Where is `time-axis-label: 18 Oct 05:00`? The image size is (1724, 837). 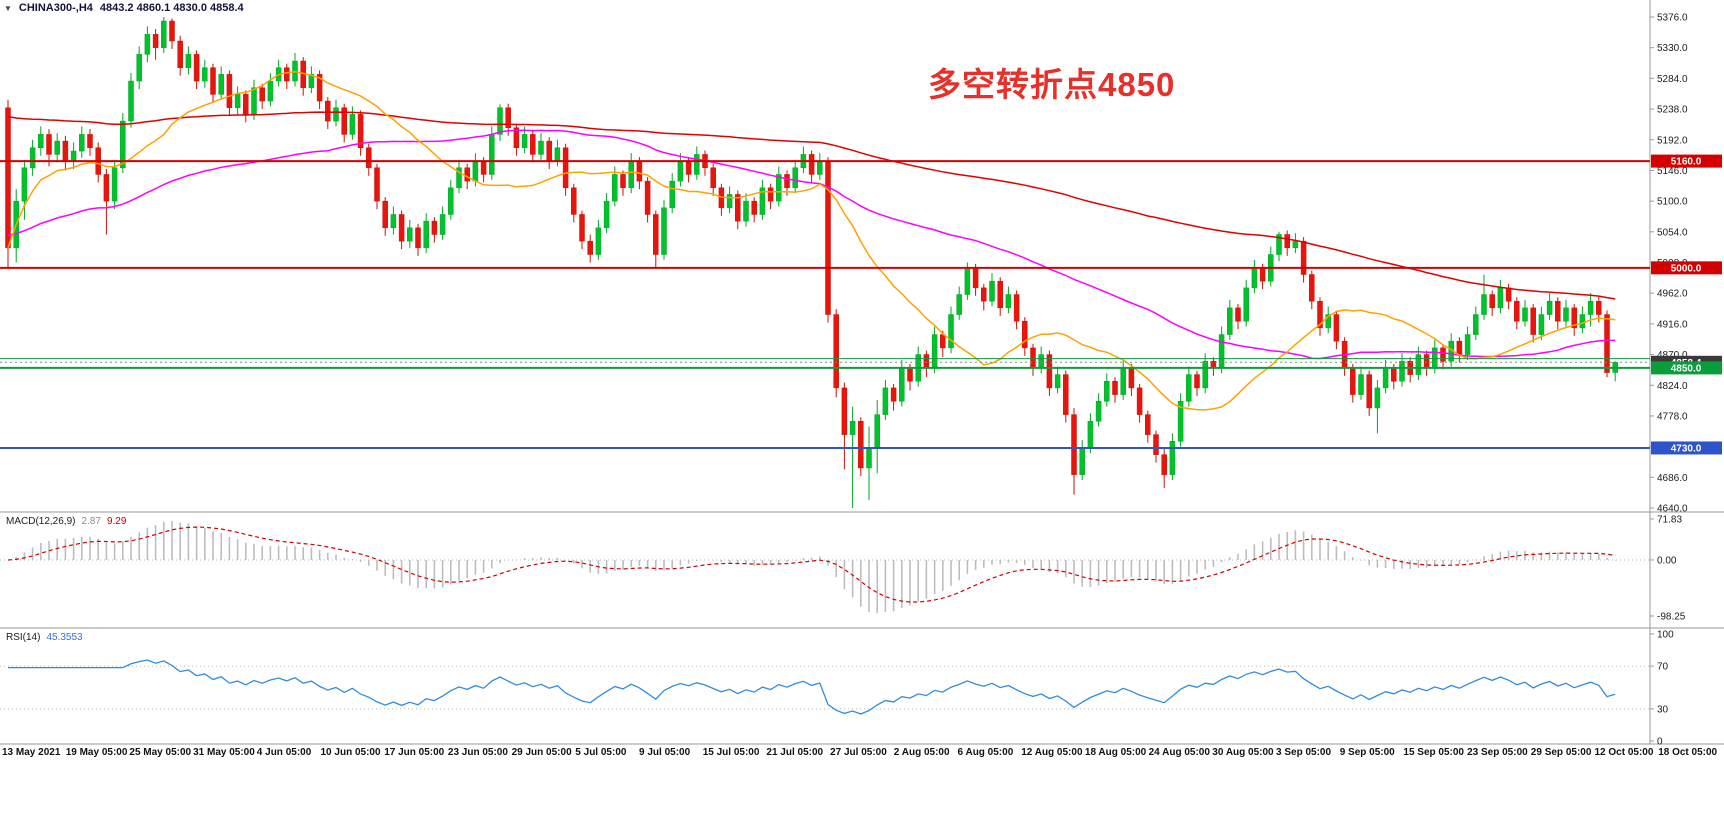 time-axis-label: 18 Oct 05:00 is located at coordinates (1687, 752).